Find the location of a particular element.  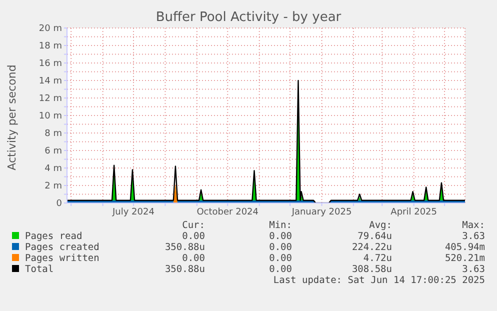

chart-title: Buffer Pool Activity - by year is located at coordinates (248, 17).